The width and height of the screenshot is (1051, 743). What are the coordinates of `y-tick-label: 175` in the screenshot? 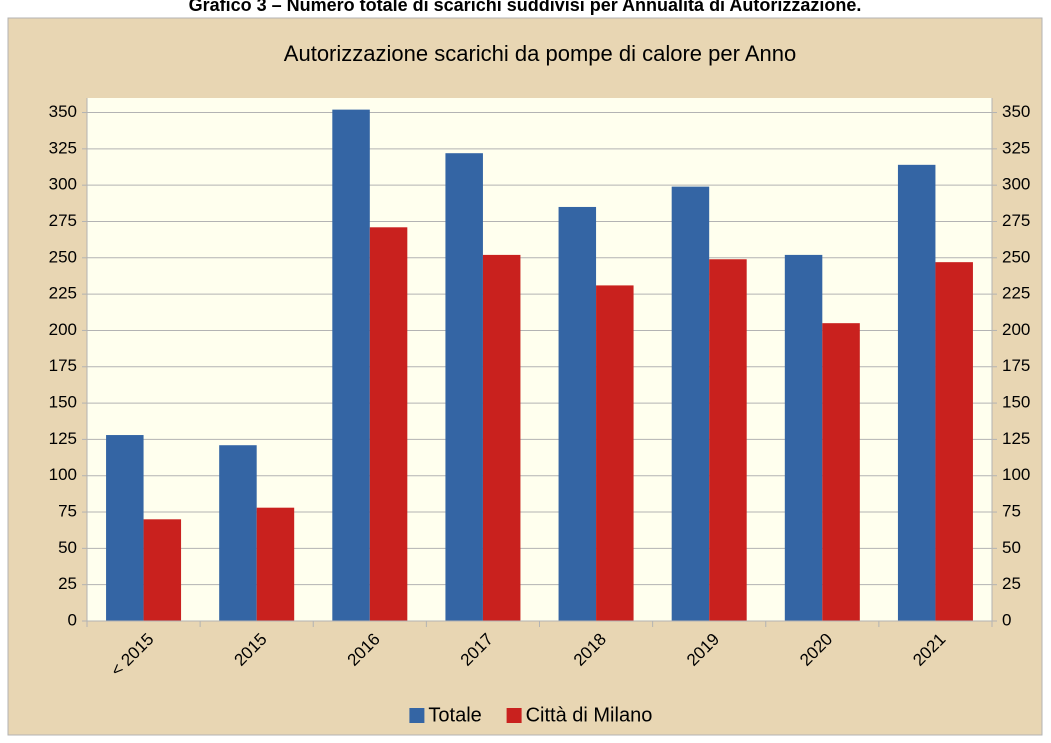 It's located at (63, 365).